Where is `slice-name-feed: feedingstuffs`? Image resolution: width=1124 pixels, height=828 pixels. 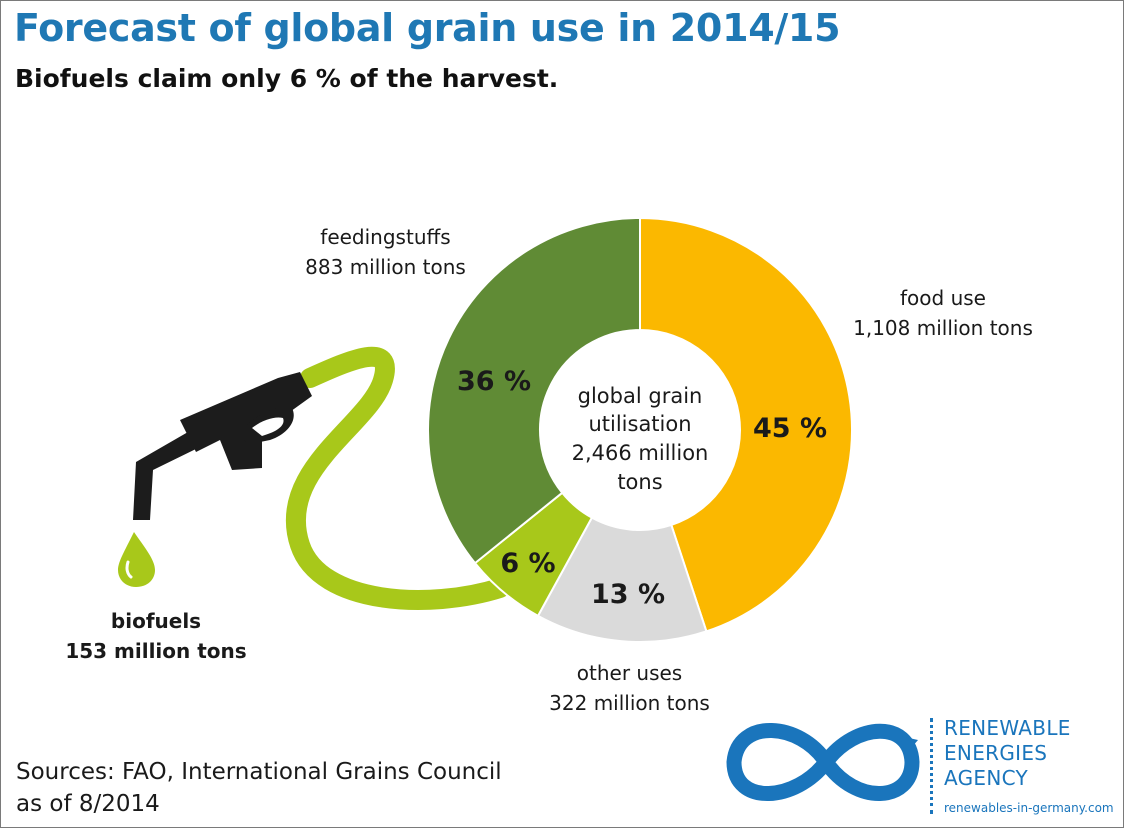
slice-name-feed: feedingstuffs is located at coordinates (385, 237).